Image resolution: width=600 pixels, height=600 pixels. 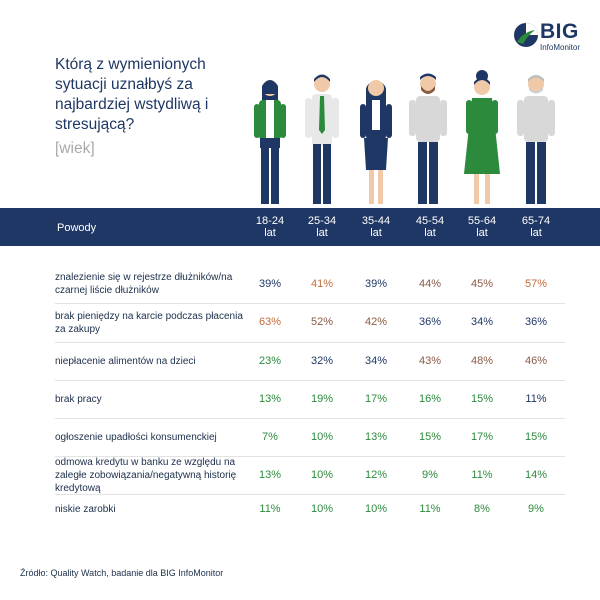 I want to click on table-row: brak pracy 13% 19% 17% 16% 15% 11%, so click(x=310, y=399).